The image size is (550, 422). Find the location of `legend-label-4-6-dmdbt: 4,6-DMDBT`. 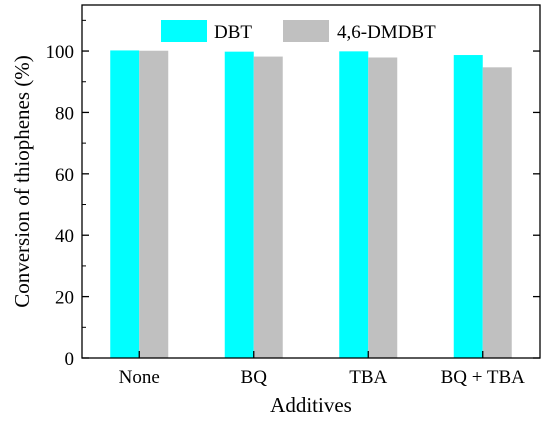

legend-label-4-6-dmdbt: 4,6-DMDBT is located at coordinates (386, 32).